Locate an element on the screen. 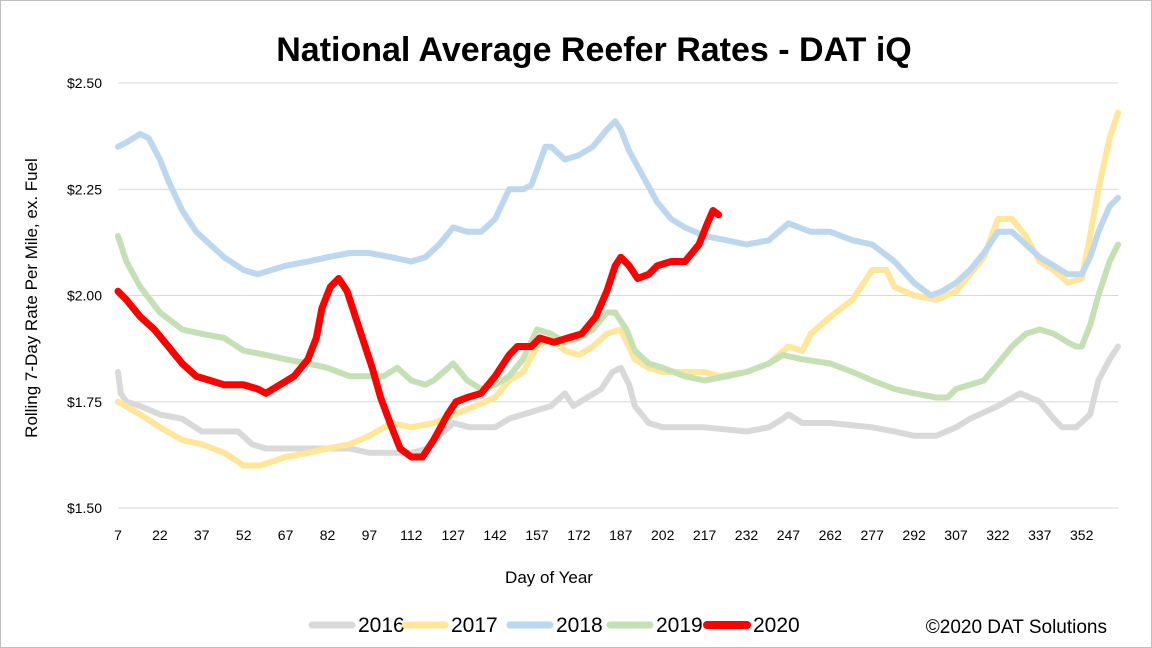 This screenshot has width=1152, height=648. x-tick-label: 172 is located at coordinates (579, 535).